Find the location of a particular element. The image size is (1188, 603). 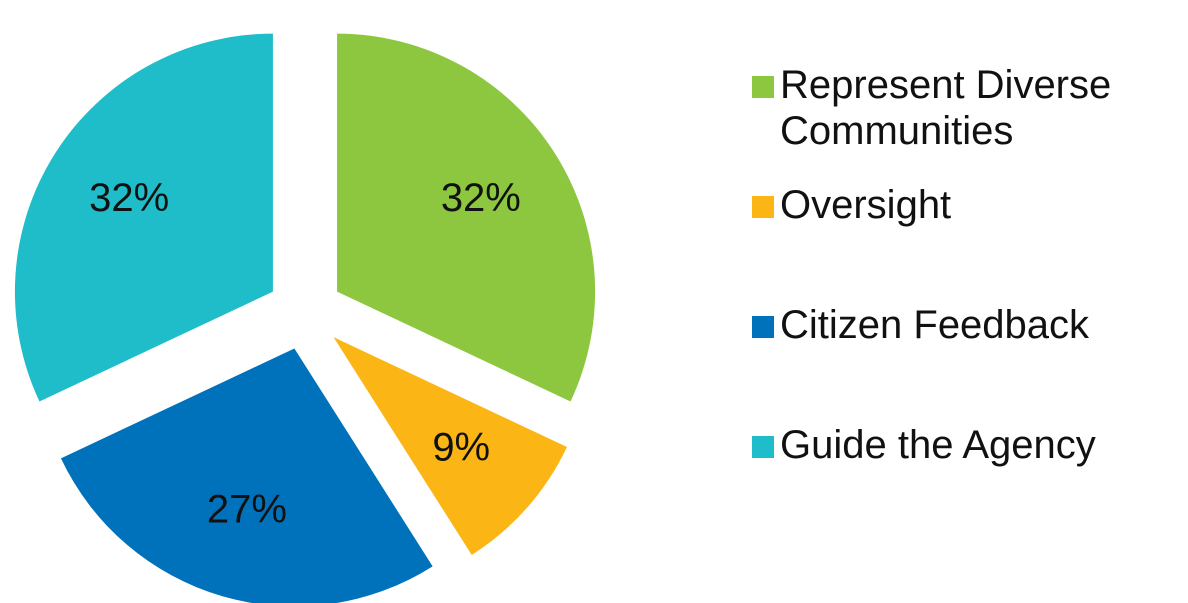

legend-item: Oversight is located at coordinates (962, 205).